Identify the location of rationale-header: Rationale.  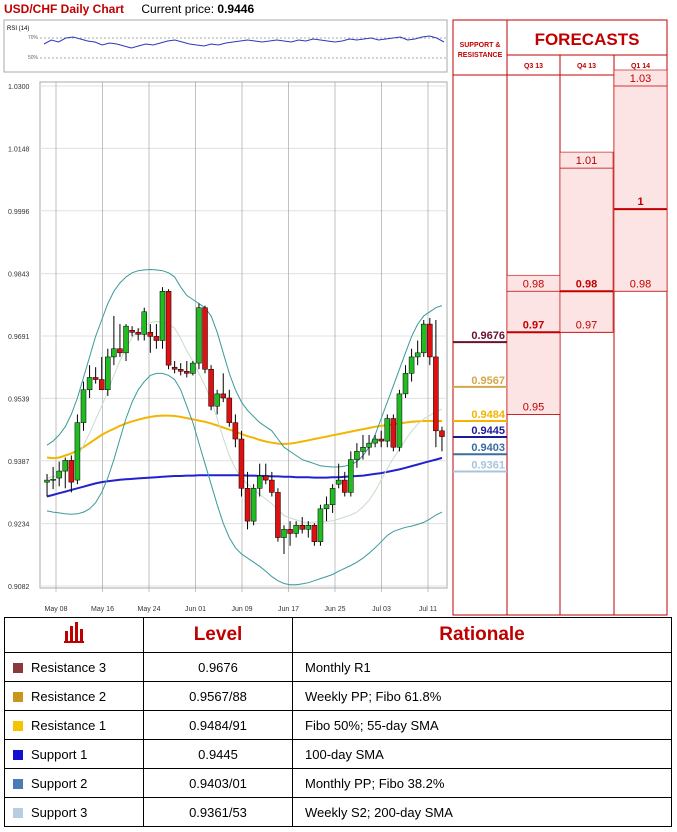
(482, 635).